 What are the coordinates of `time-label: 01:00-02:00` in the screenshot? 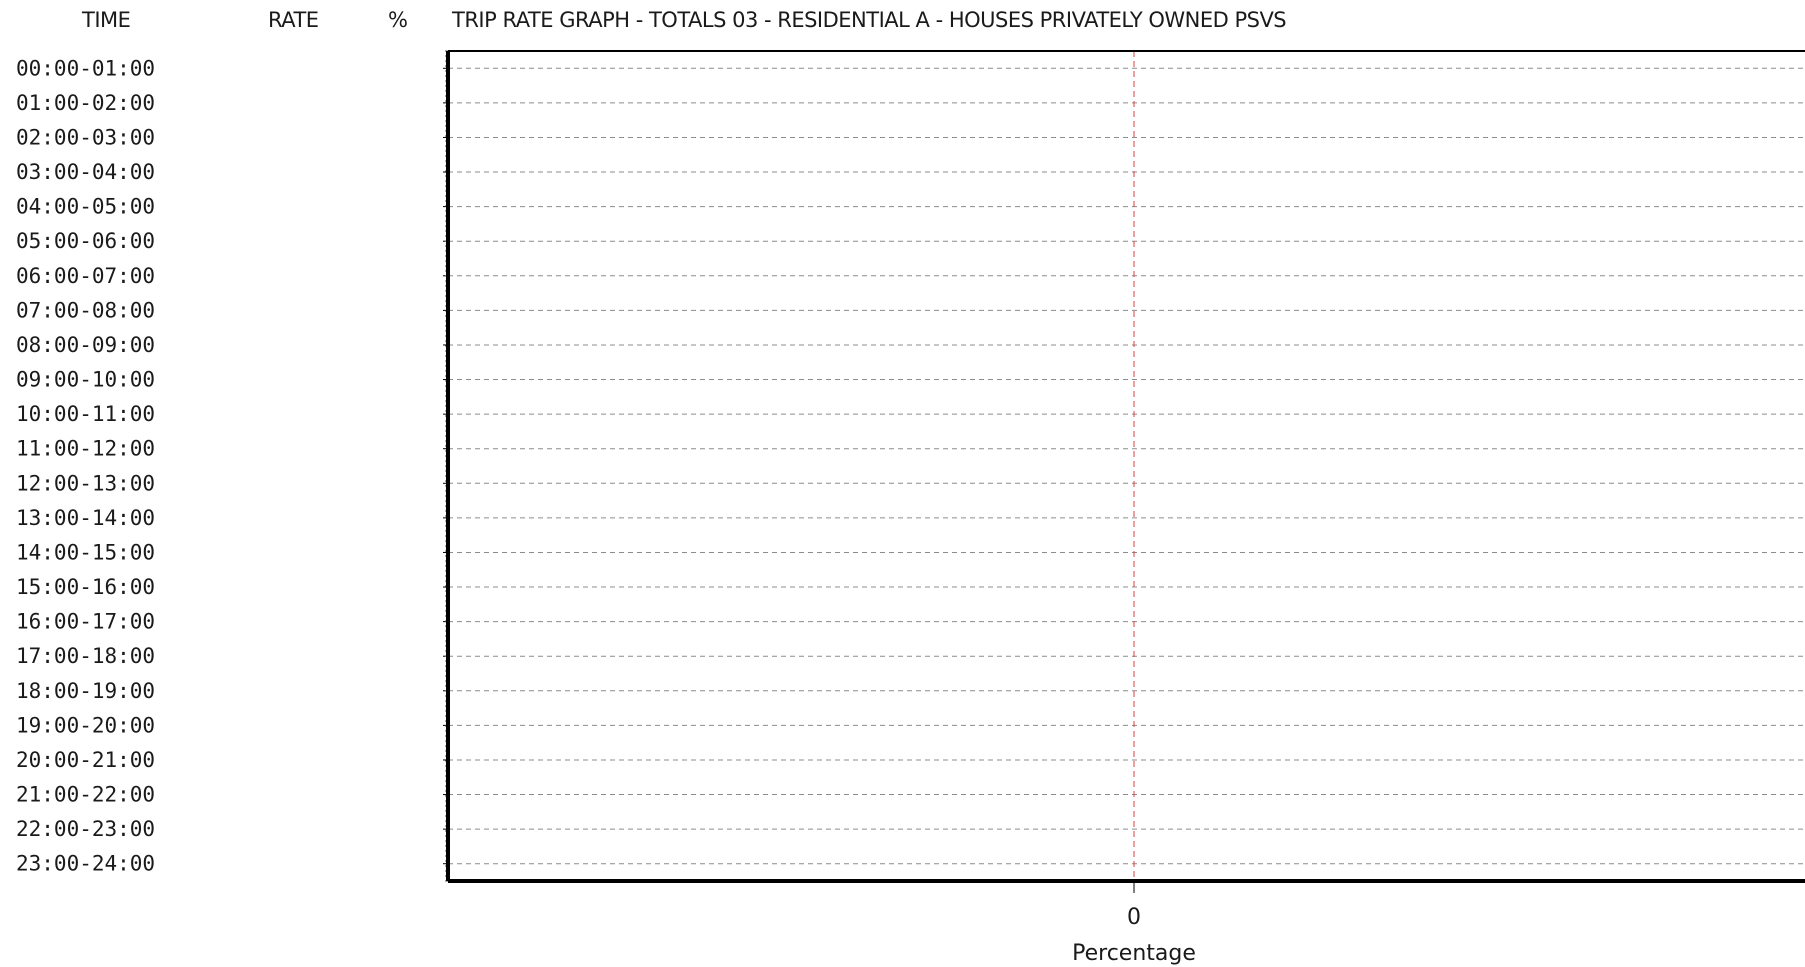 It's located at (85, 103).